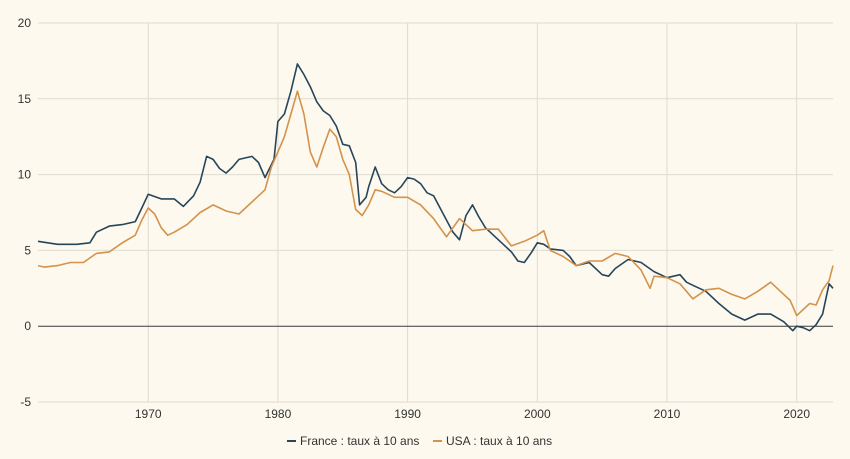 Image resolution: width=850 pixels, height=459 pixels. What do you see at coordinates (25, 175) in the screenshot?
I see `y-tick-label: 10` at bounding box center [25, 175].